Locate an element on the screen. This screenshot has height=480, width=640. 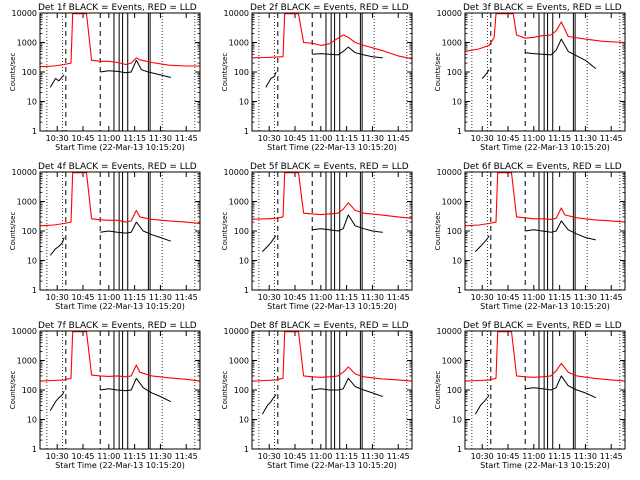
panel-title: Det 2f BLACK = Events, RED = LLD is located at coordinates (329, 8).